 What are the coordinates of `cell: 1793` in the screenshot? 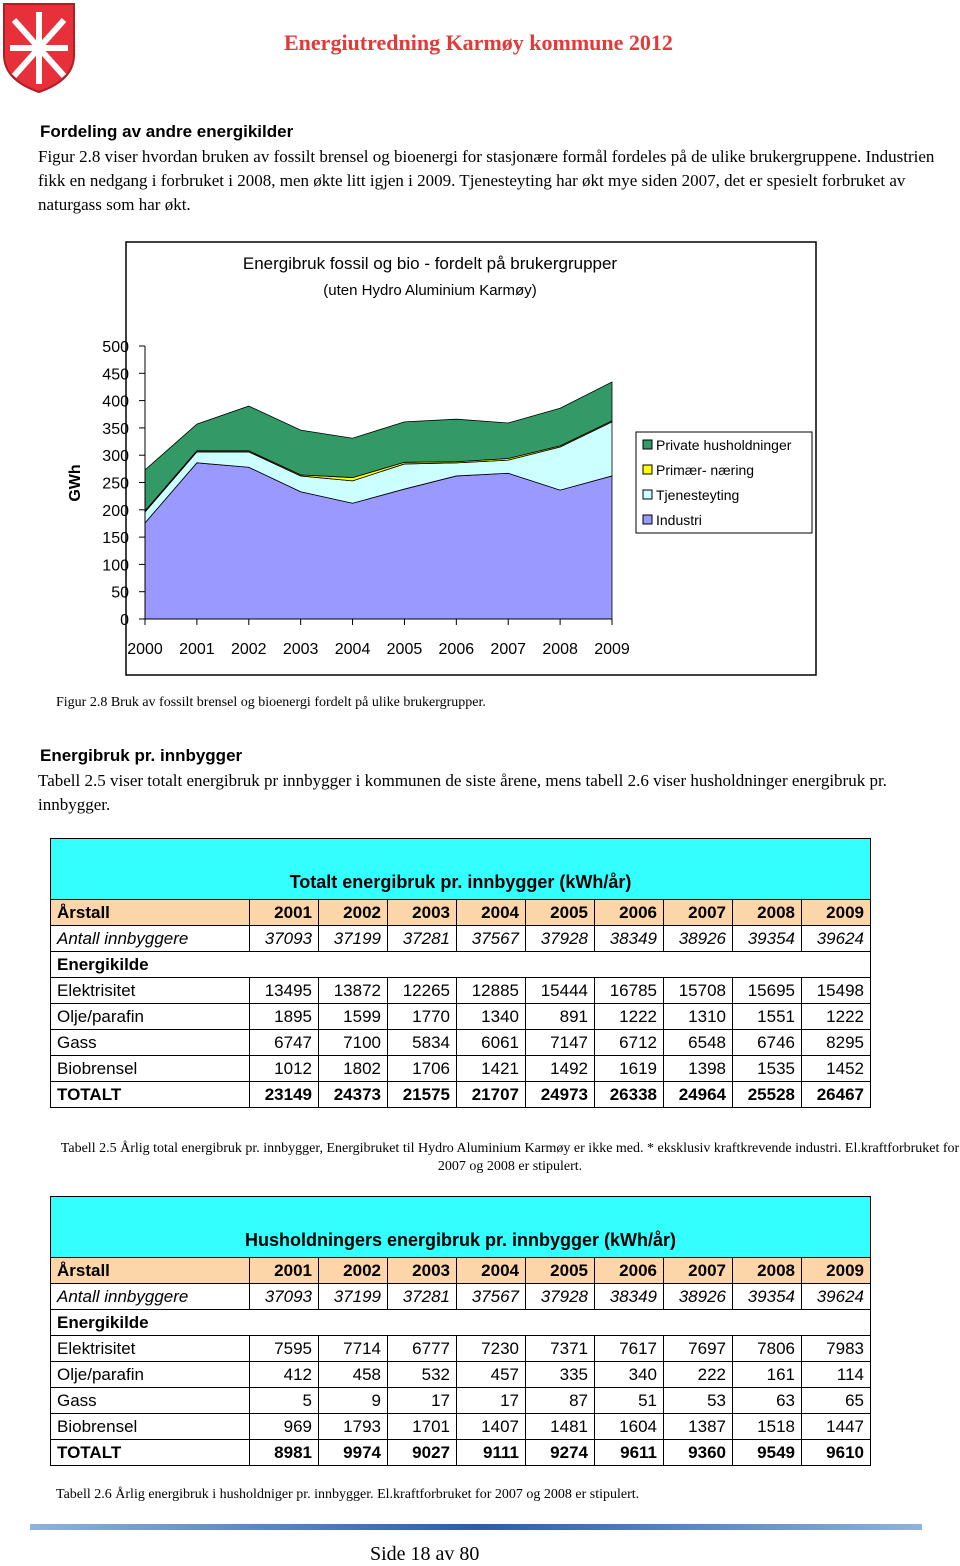 It's located at (353, 1426).